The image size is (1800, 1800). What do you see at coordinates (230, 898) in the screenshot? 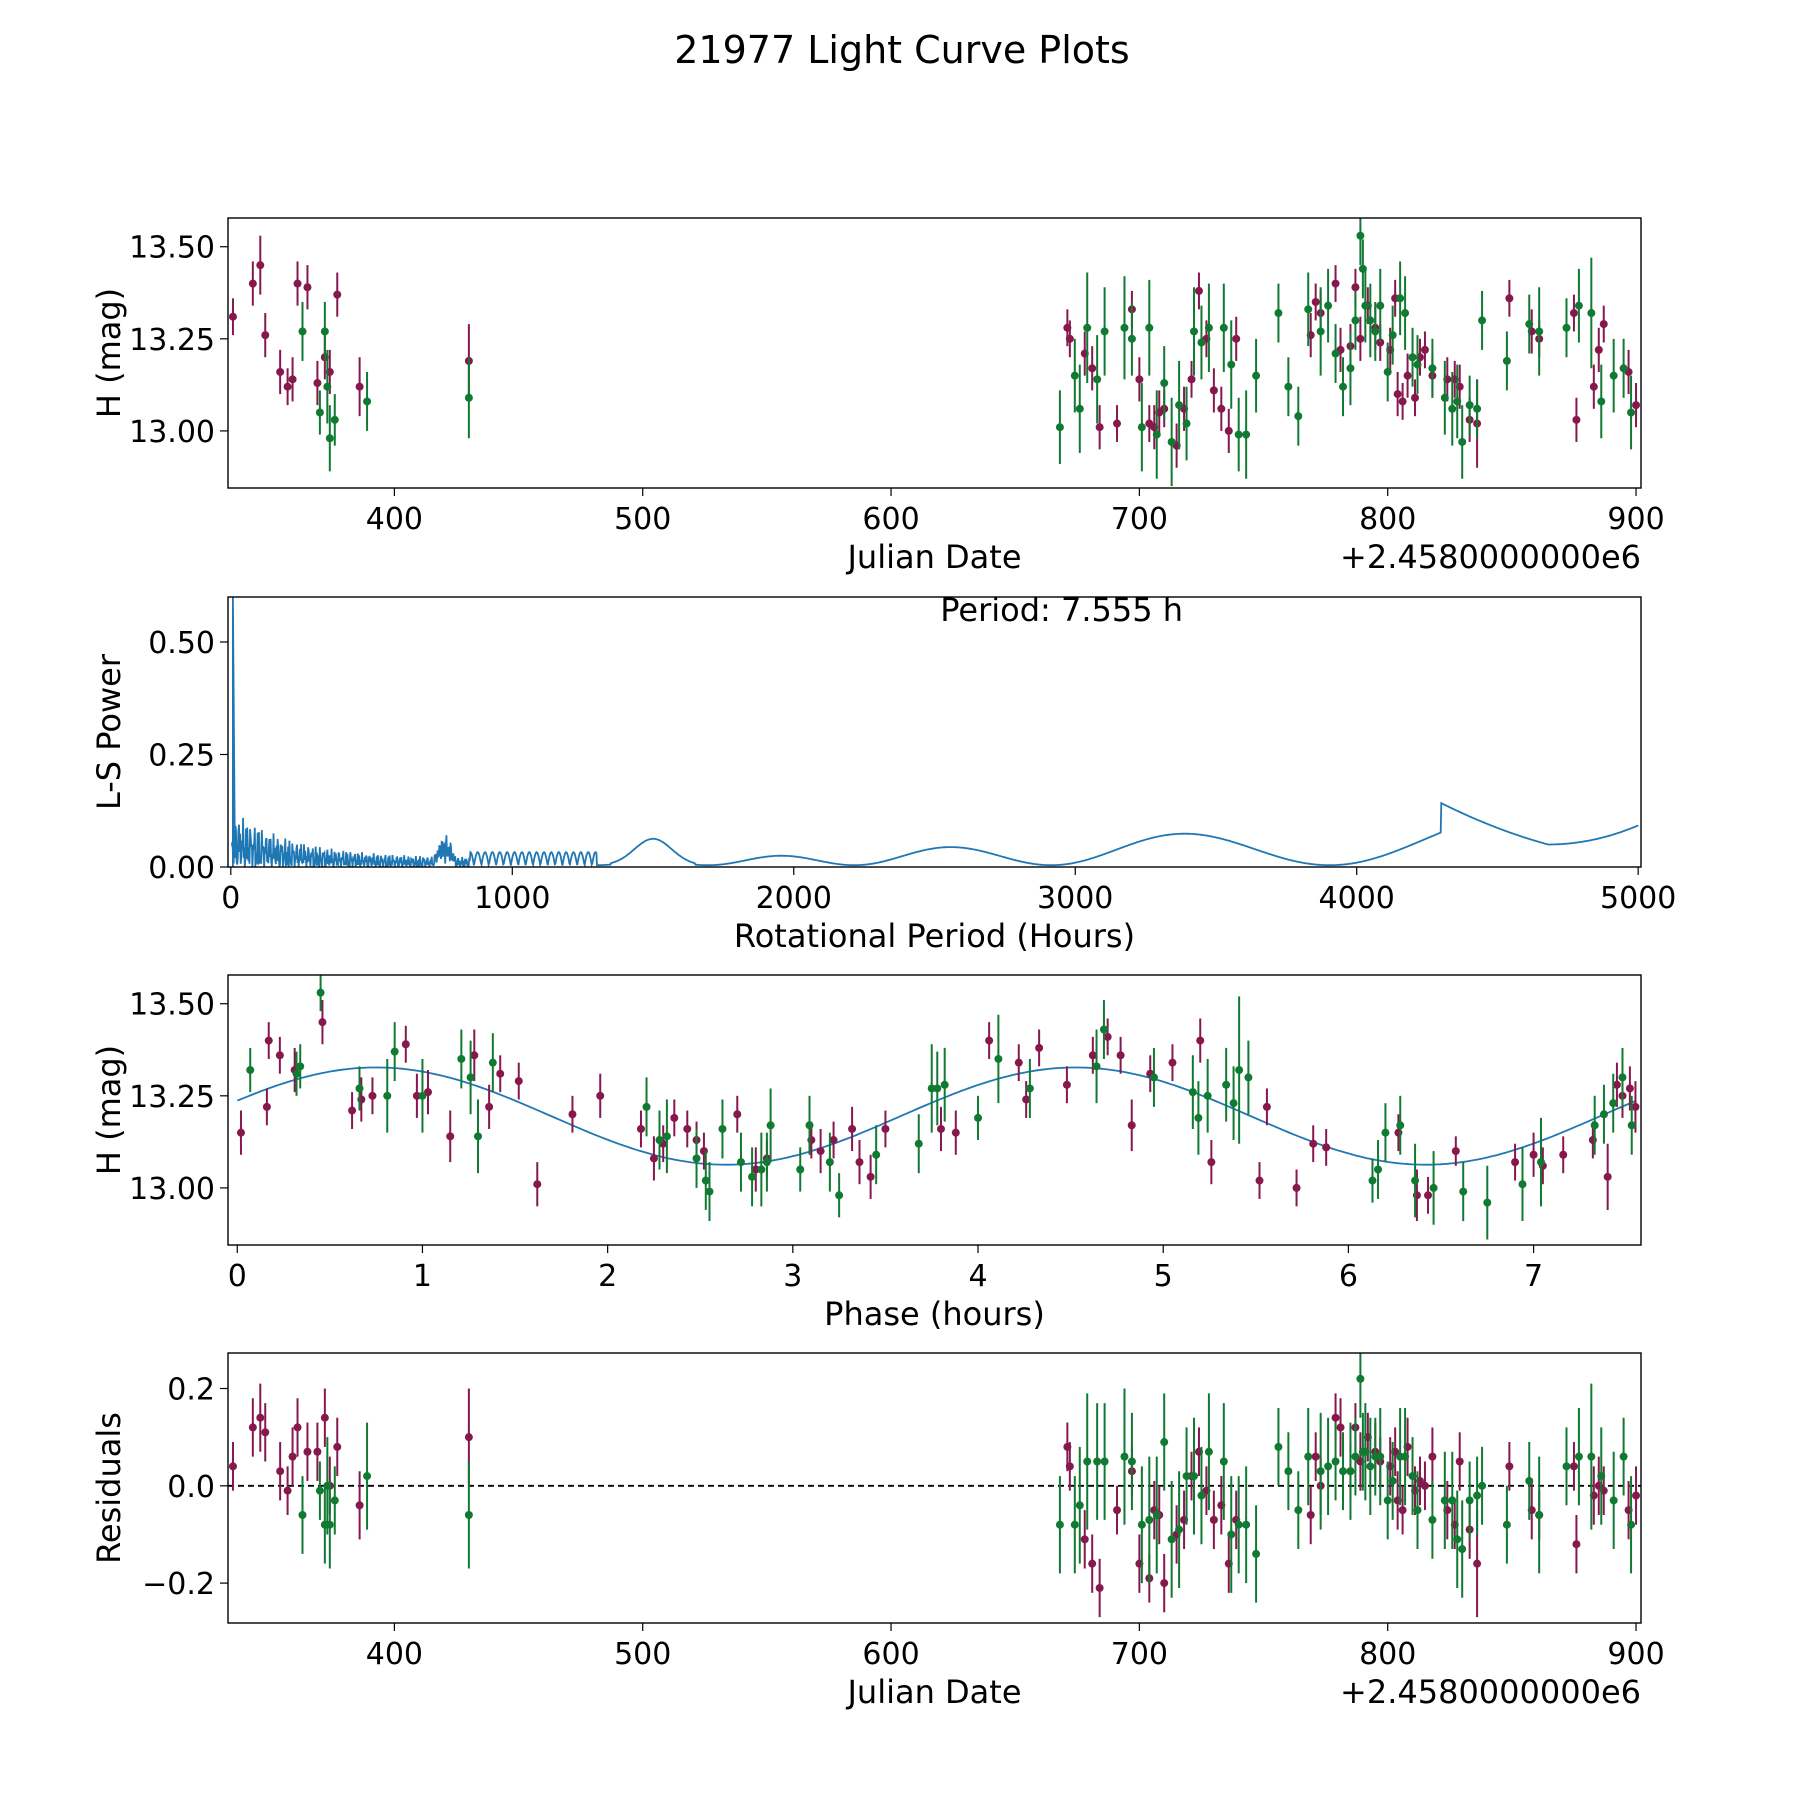
I see `x-tick-label: 0` at bounding box center [230, 898].